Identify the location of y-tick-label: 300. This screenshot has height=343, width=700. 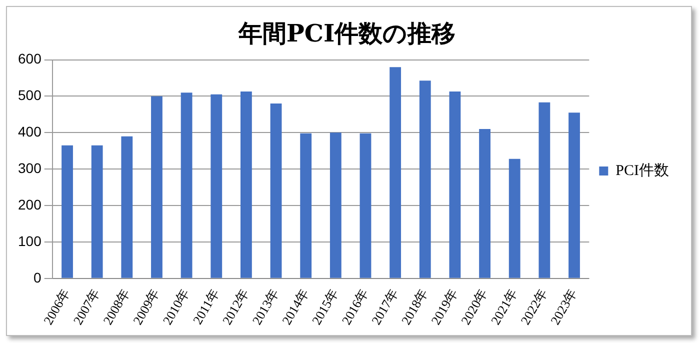
(30, 168).